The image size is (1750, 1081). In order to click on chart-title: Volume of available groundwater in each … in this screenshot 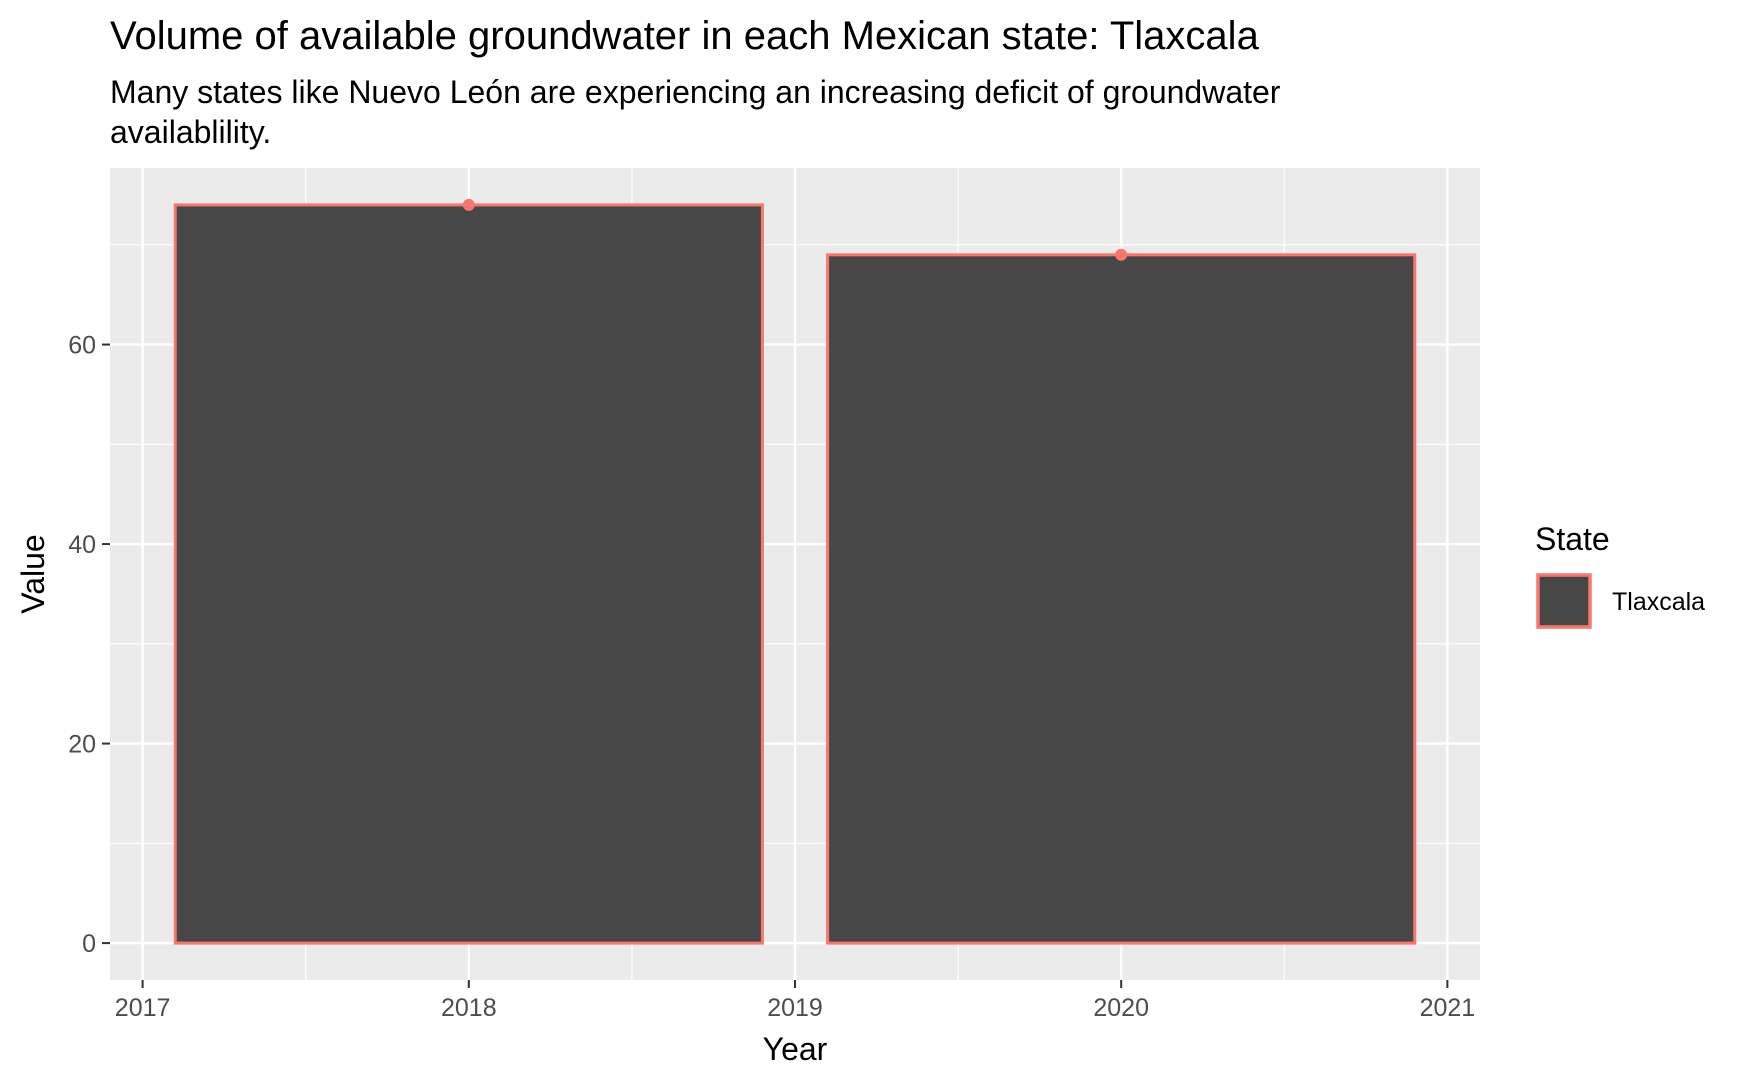, I will do `click(684, 36)`.